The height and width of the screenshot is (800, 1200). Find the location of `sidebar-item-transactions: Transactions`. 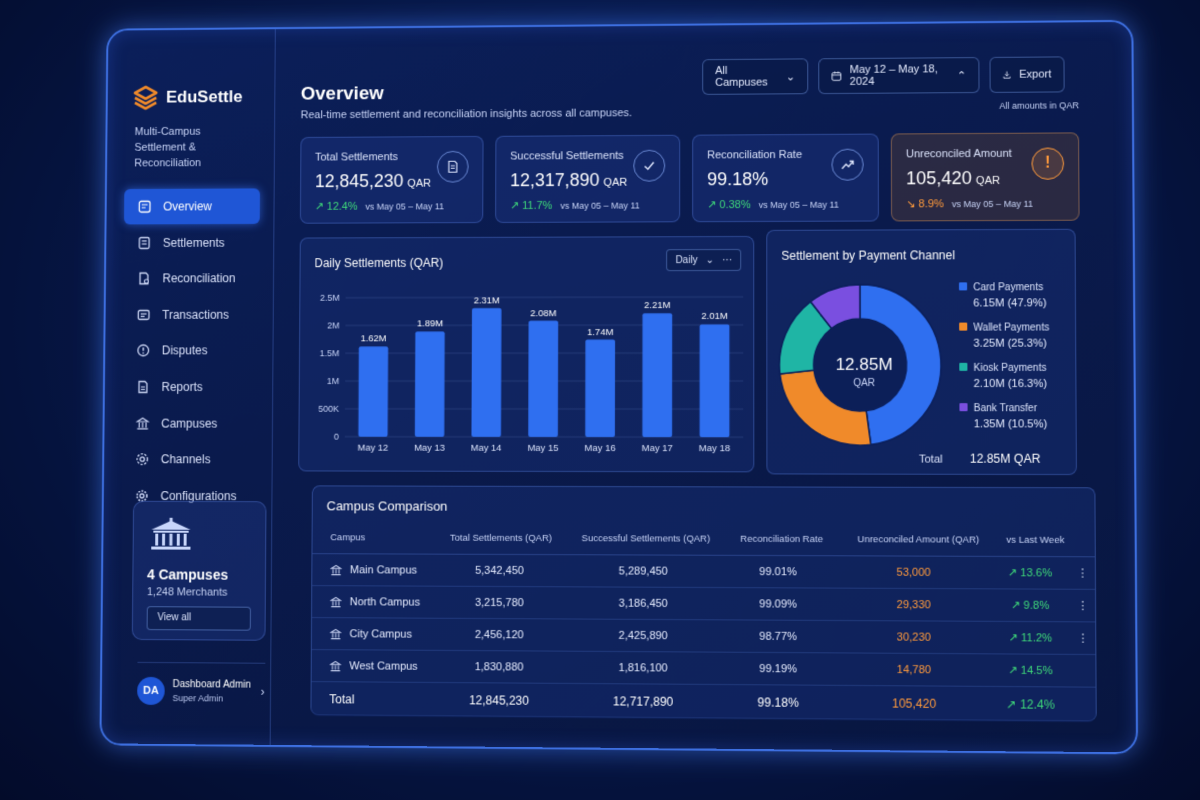

sidebar-item-transactions: Transactions is located at coordinates (191, 315).